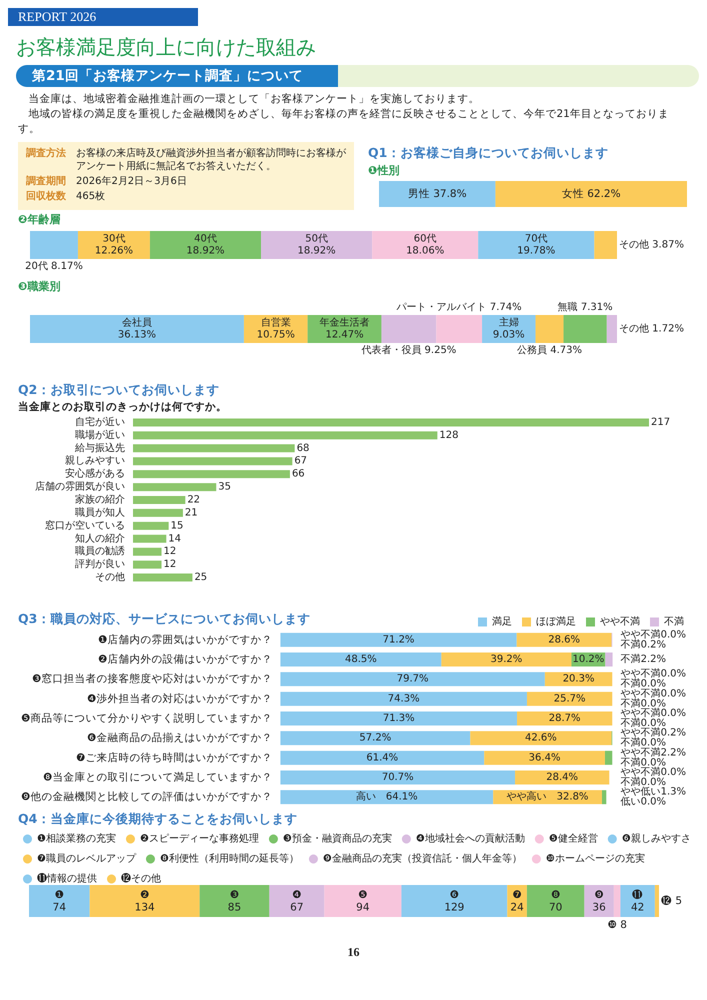 This screenshot has height=1000, width=707. I want to click on text: 調査方法, so click(46, 153).